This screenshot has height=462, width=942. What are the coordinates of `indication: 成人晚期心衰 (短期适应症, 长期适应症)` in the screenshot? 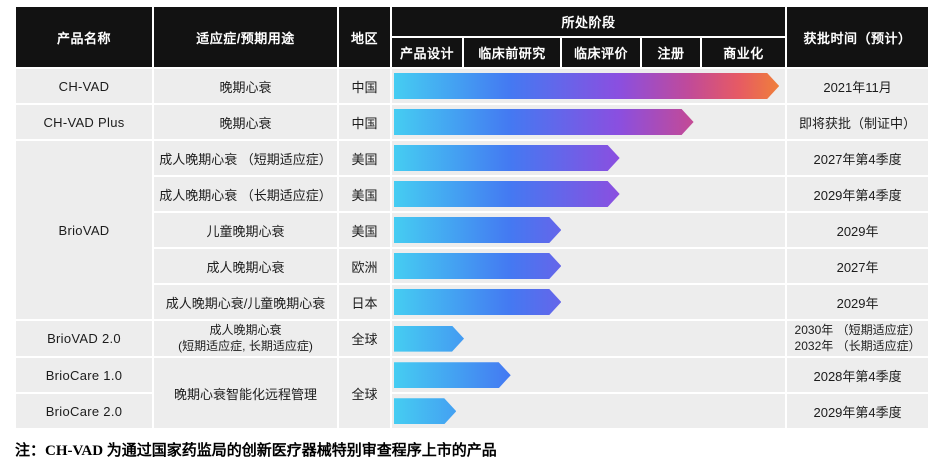 It's located at (245, 338).